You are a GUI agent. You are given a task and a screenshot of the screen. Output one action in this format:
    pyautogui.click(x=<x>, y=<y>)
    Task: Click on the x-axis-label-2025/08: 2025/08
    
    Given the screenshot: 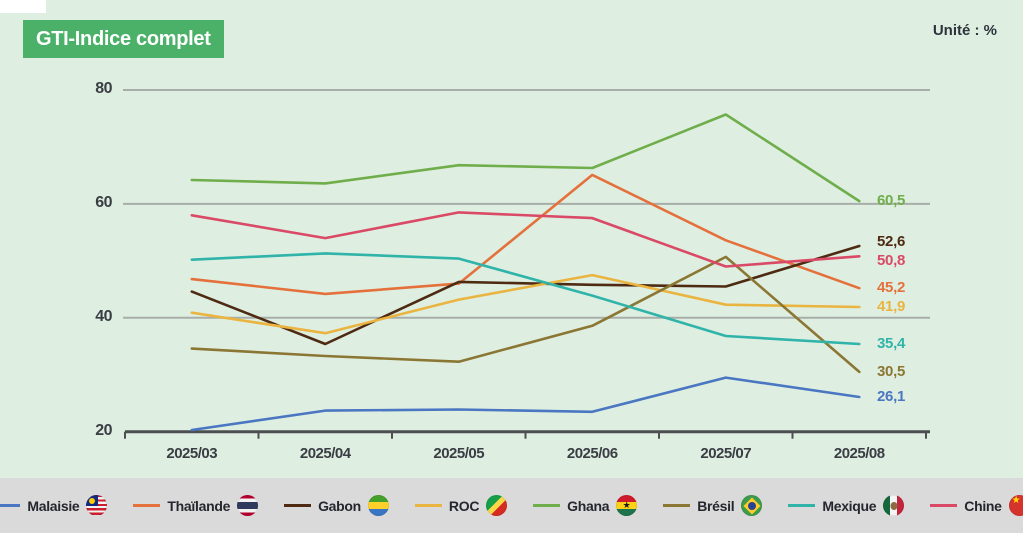 What is the action you would take?
    pyautogui.click(x=859, y=453)
    